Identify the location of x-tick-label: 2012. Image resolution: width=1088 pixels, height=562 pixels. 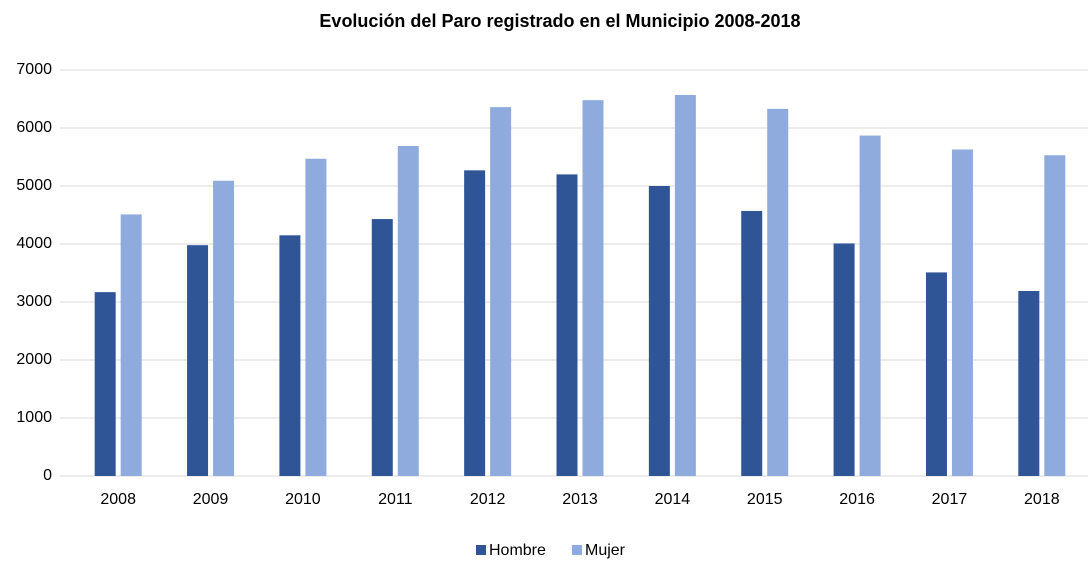
(488, 499).